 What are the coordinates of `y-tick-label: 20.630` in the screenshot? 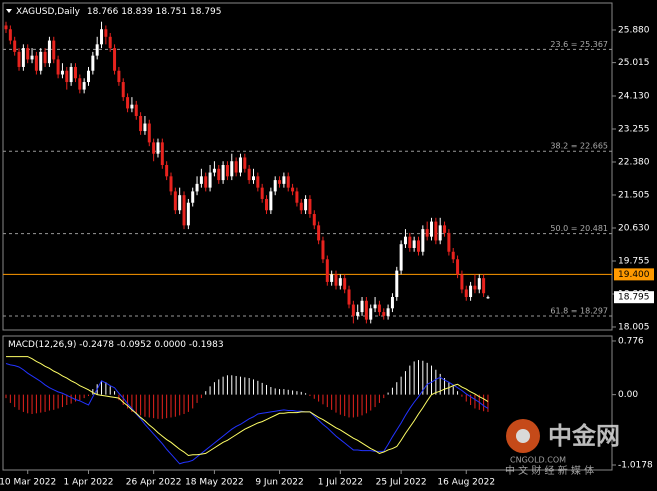 It's located at (634, 228).